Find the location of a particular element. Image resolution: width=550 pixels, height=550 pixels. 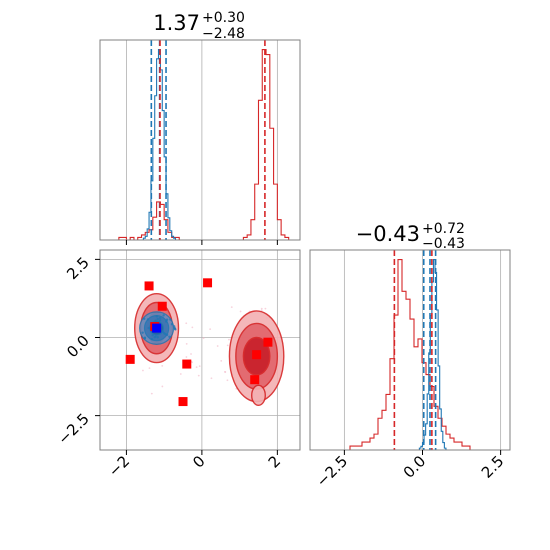

joint-y-tick-label-1: 0.0 is located at coordinates (78, 347).